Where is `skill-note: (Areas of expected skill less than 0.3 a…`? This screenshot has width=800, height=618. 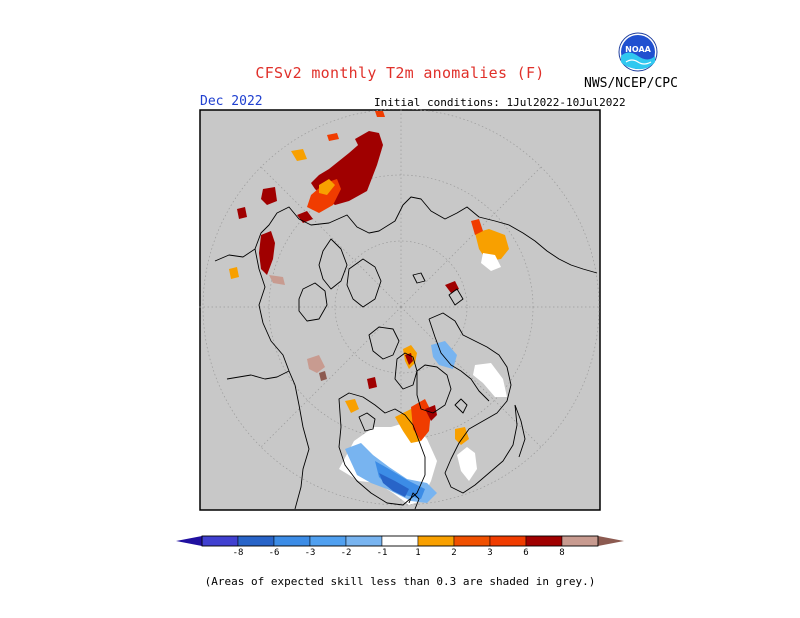 skill-note: (Areas of expected skill less than 0.3 a… is located at coordinates (400, 581).